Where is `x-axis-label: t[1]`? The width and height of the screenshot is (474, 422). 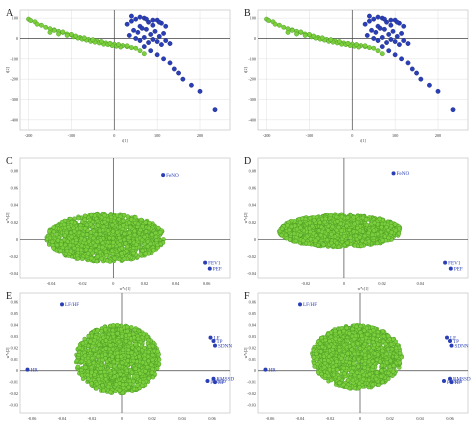 x-axis-label: t[1] is located at coordinates (124, 141).